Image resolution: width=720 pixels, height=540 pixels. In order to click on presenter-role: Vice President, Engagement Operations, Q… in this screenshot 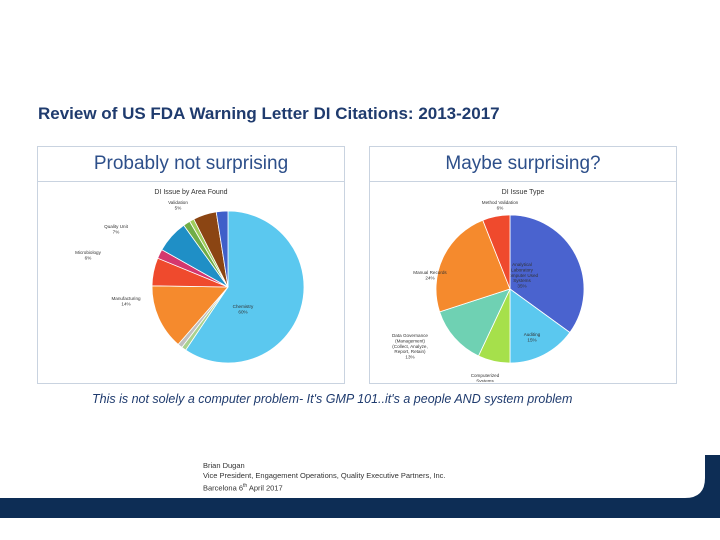, I will do `click(324, 475)`.